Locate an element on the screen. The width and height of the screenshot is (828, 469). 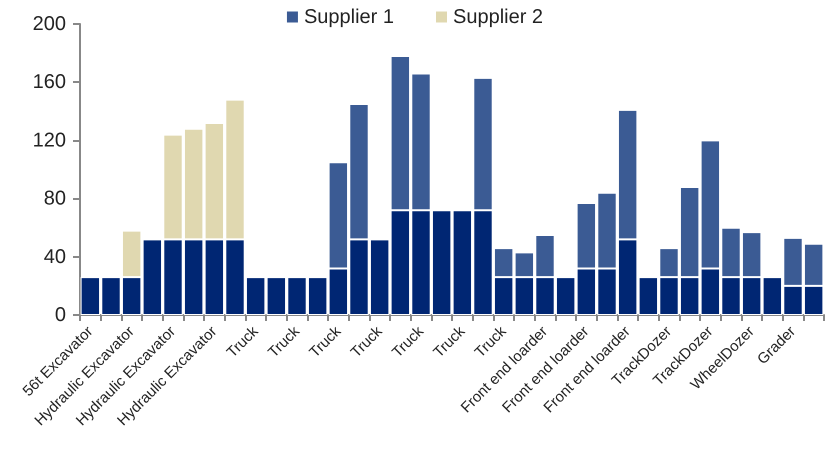
legend-label: Supplier 1 is located at coordinates (349, 17).